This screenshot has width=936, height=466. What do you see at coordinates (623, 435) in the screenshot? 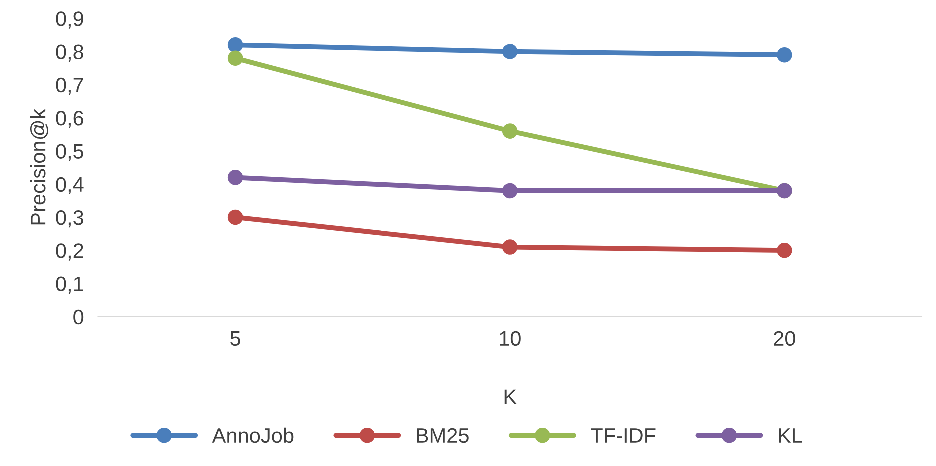
I see `legend-label: TF-IDF` at bounding box center [623, 435].